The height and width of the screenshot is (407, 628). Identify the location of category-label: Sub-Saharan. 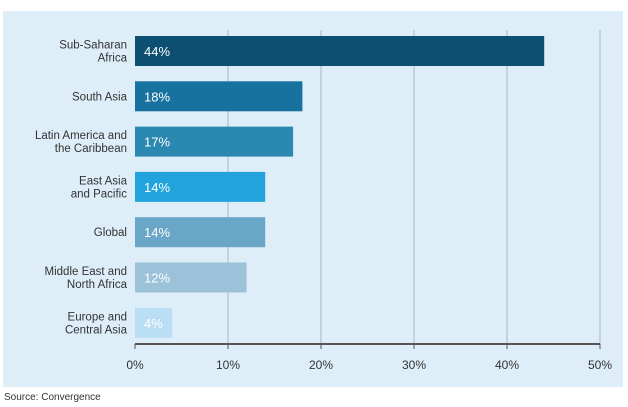
(93, 46).